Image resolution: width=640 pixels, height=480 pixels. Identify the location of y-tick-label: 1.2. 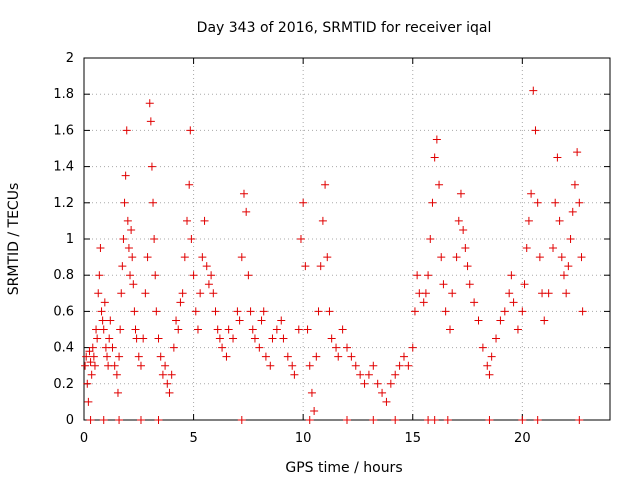
(63, 203).